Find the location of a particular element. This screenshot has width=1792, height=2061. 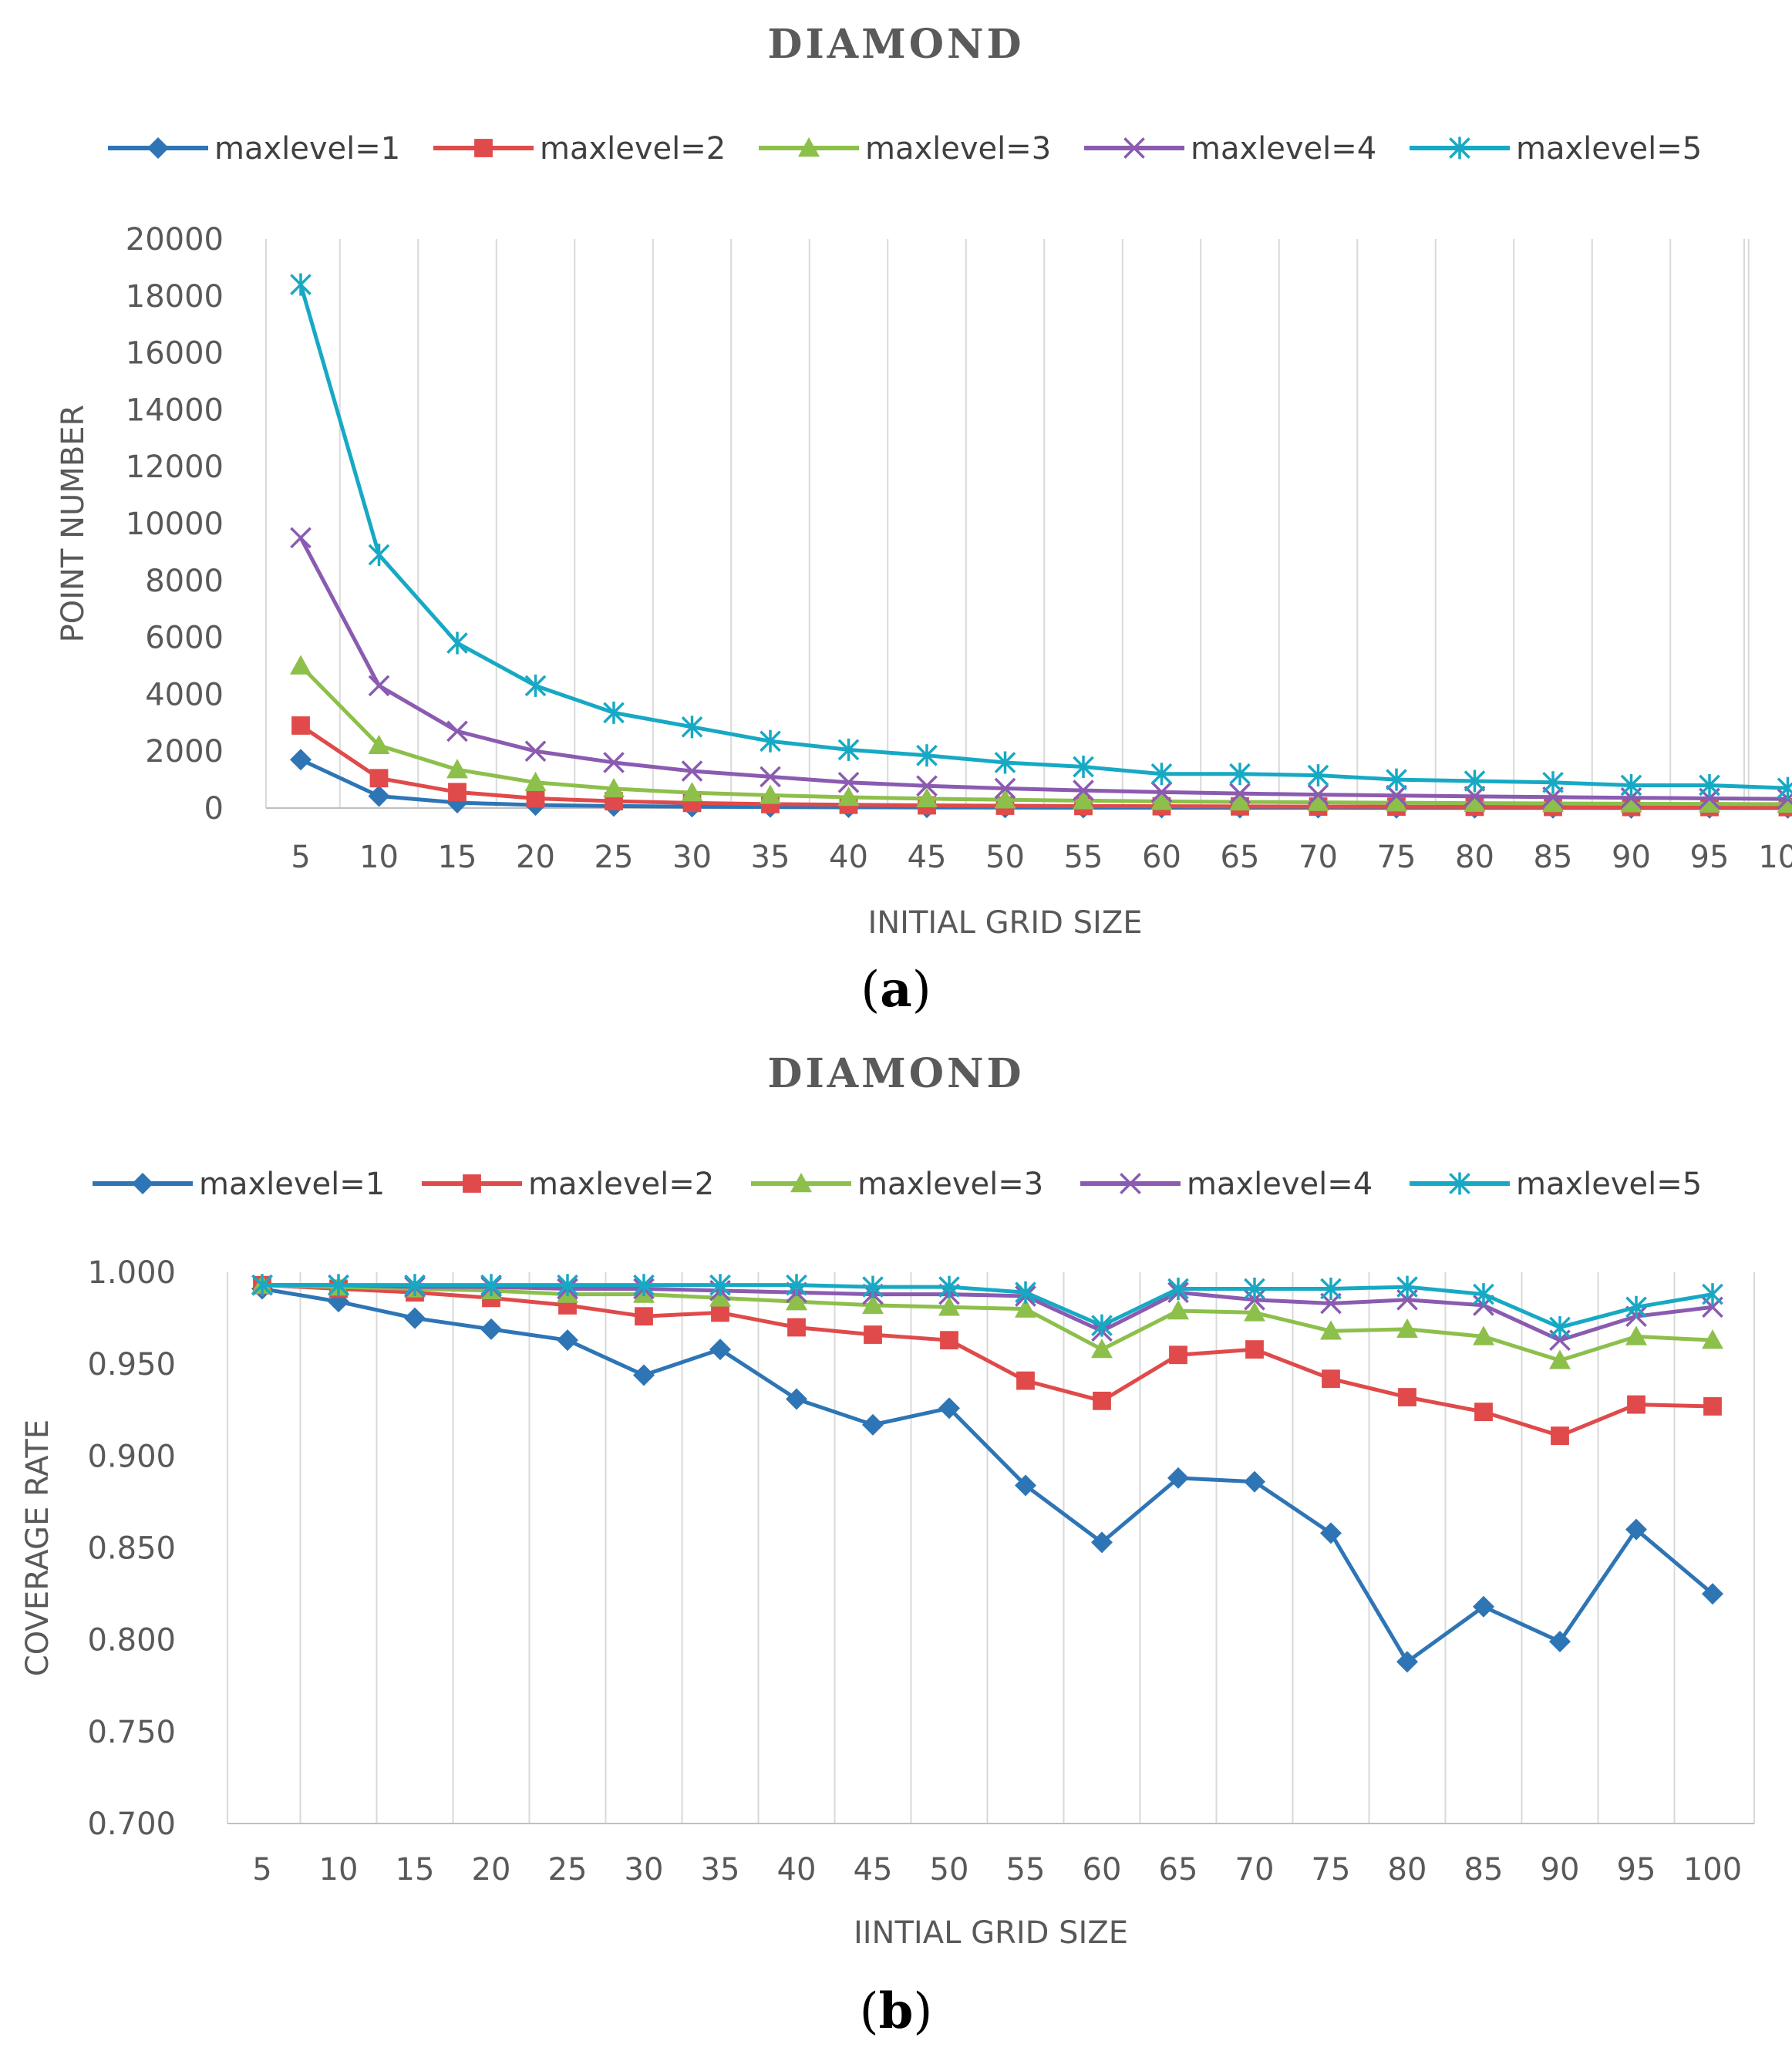

y-tick-label: 0.950 is located at coordinates (131, 1364).